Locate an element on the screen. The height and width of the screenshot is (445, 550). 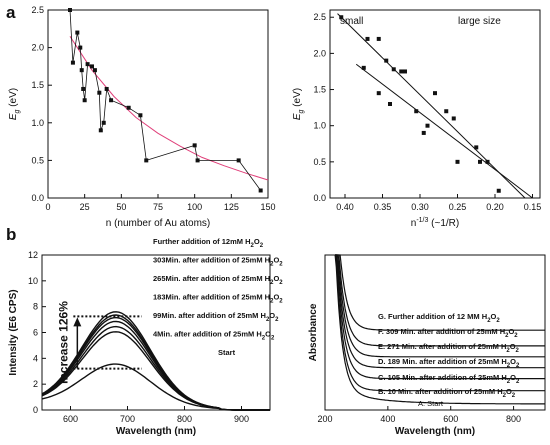
b-right-legend-1-text: 10 Min. after addition of 25mM H is located at coordinates (445, 391).